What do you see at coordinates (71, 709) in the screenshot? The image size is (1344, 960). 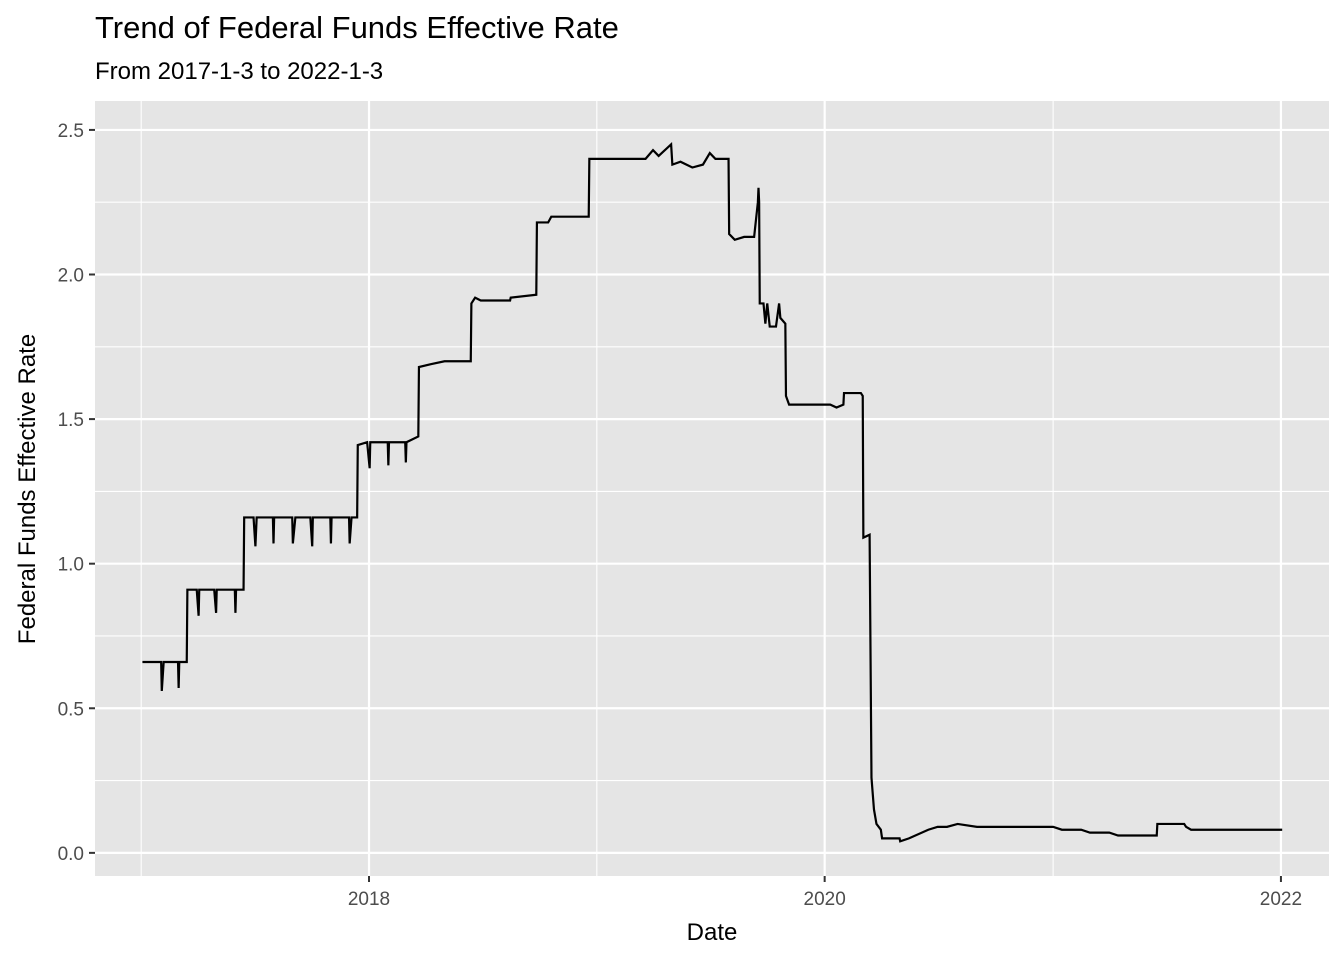 I see `y-tick-label: 0.5` at bounding box center [71, 709].